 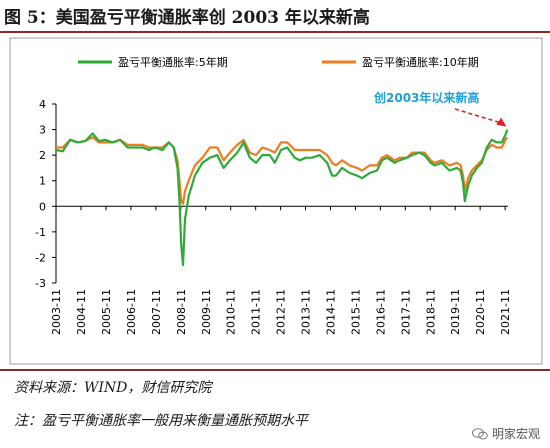 I want to click on legend: 盈亏平衡通胀率:5年期 盈亏平衡通胀率:10年期, so click(x=278, y=62).